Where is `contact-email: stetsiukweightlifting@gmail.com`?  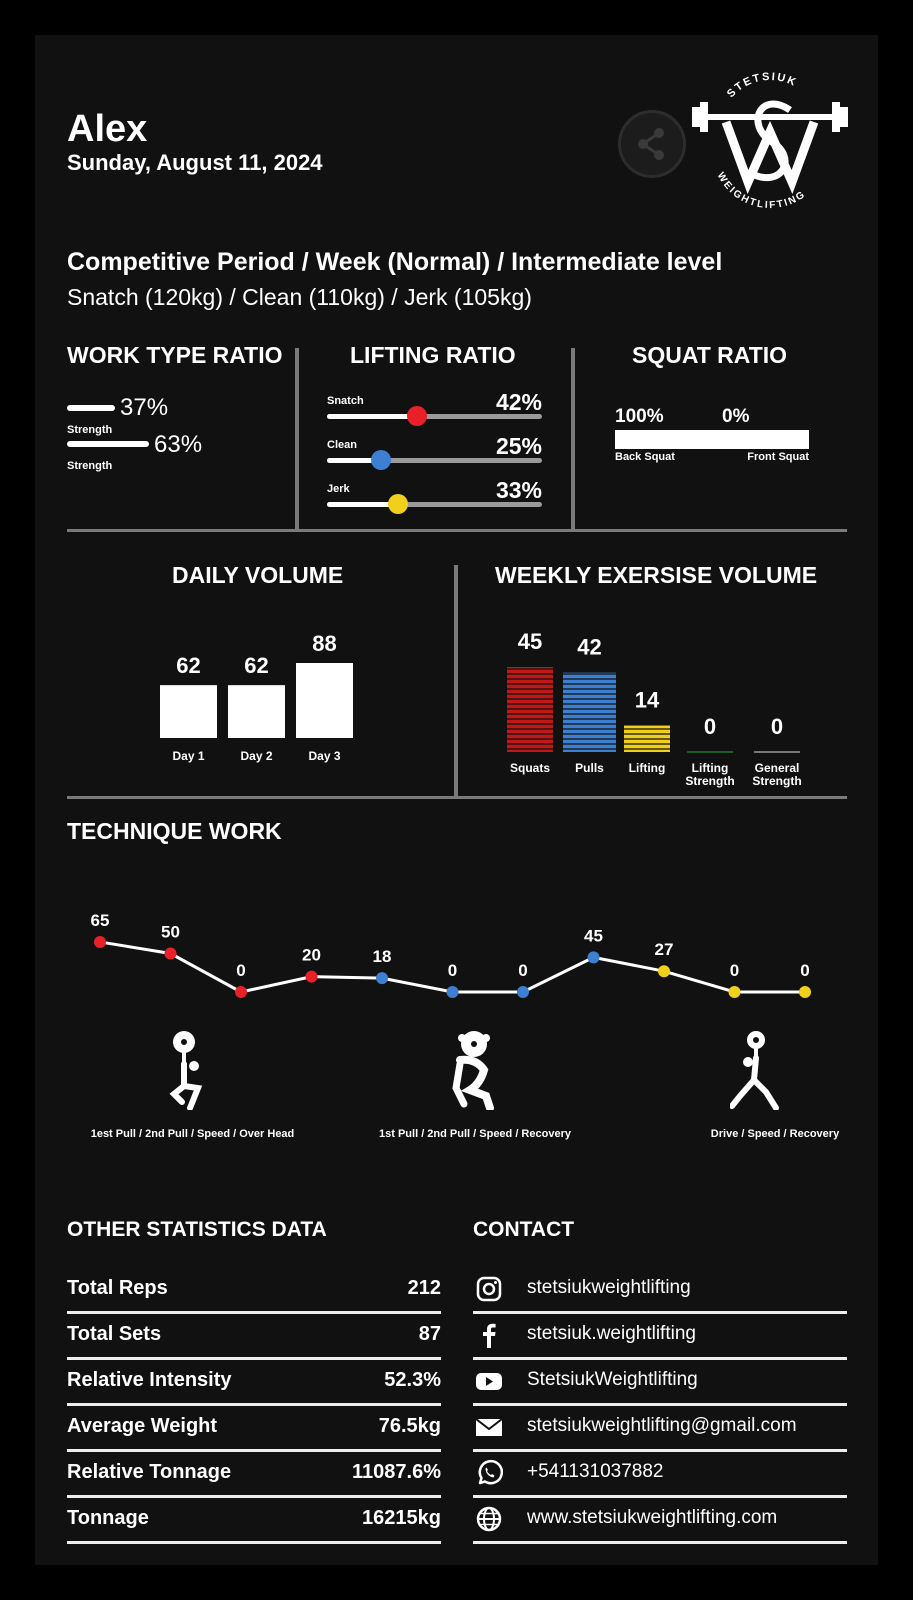 contact-email: stetsiukweightlifting@gmail.com is located at coordinates (660, 1427).